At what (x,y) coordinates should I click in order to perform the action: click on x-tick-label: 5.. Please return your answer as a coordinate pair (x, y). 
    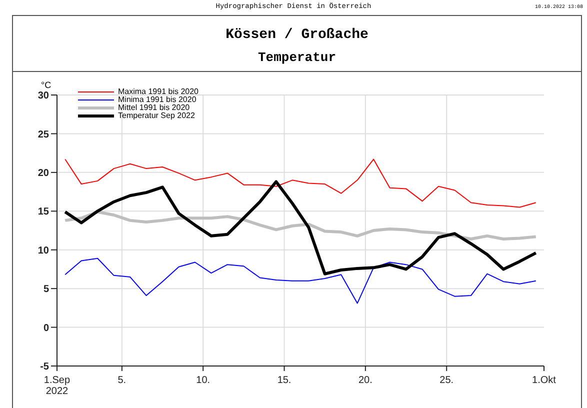
    Looking at the image, I should click on (122, 380).